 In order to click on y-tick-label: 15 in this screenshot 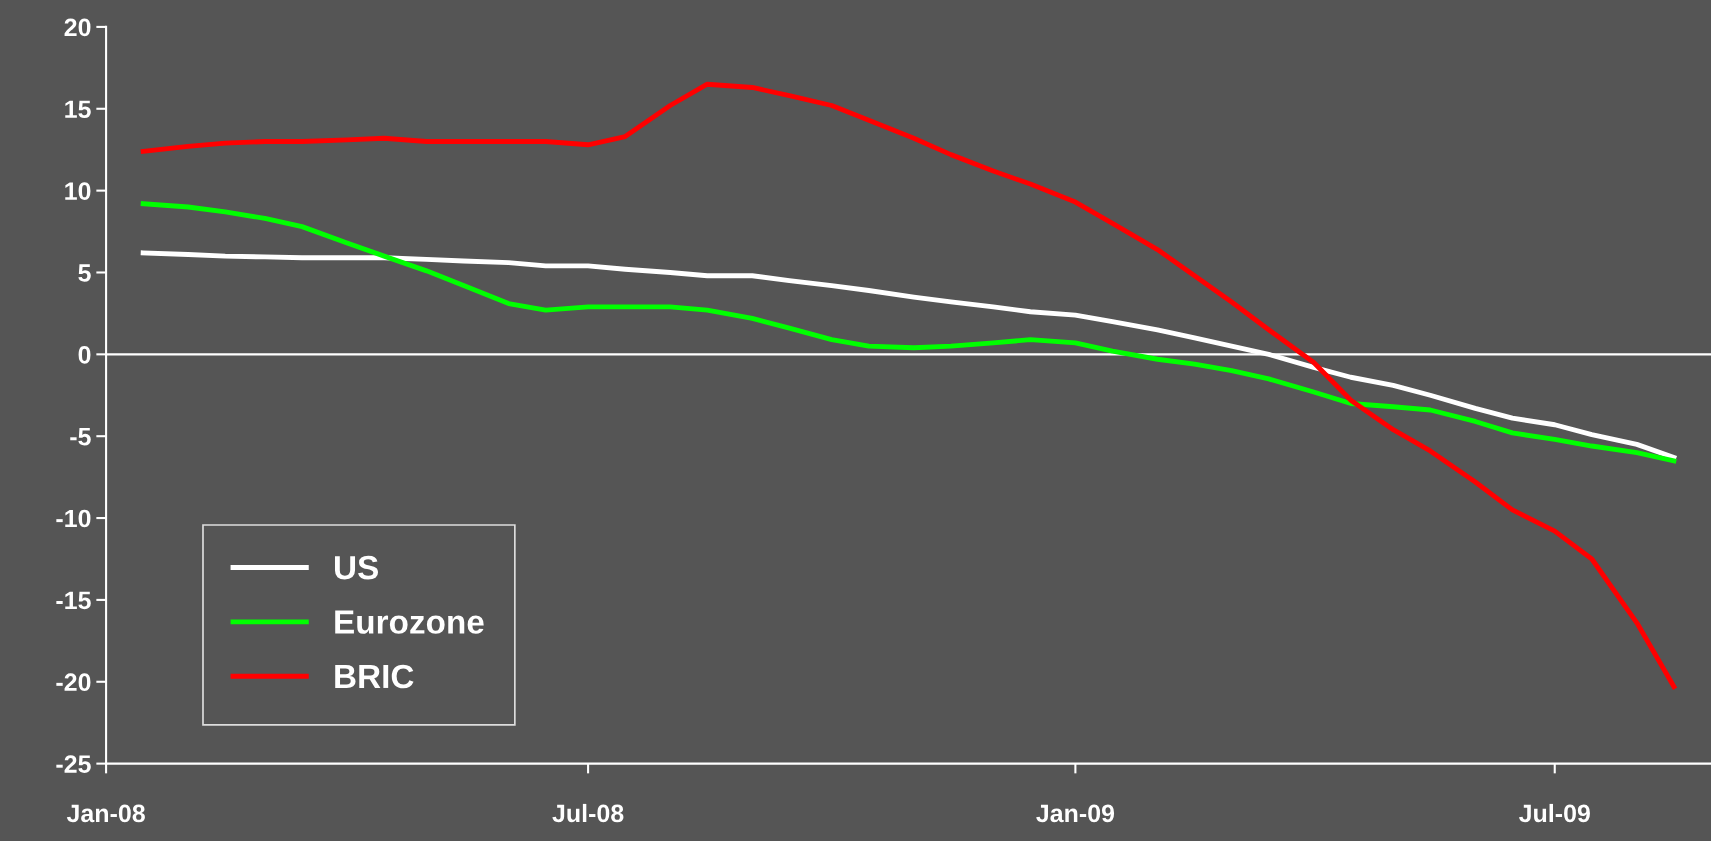, I will do `click(78, 109)`.